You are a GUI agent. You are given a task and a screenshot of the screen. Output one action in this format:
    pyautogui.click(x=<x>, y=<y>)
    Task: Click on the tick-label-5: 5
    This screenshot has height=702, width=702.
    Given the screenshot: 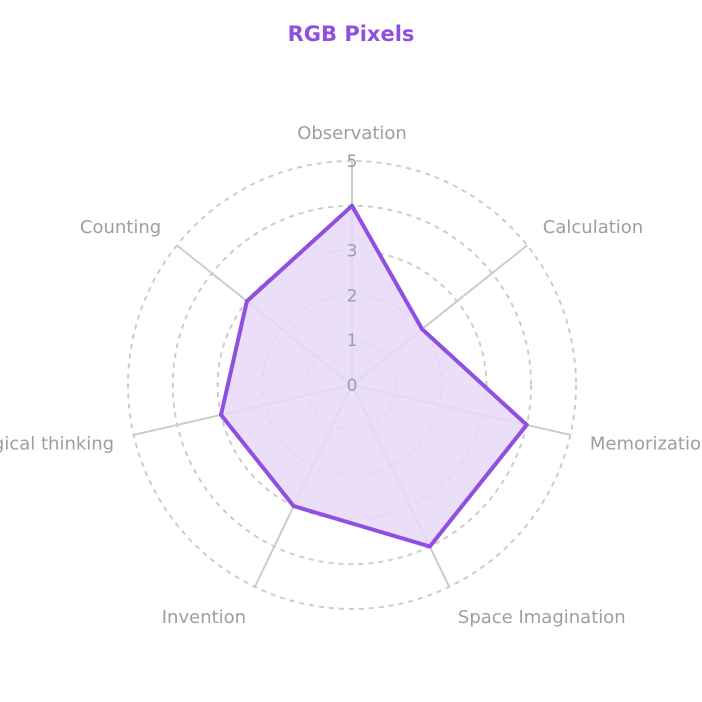 What is the action you would take?
    pyautogui.click(x=352, y=162)
    